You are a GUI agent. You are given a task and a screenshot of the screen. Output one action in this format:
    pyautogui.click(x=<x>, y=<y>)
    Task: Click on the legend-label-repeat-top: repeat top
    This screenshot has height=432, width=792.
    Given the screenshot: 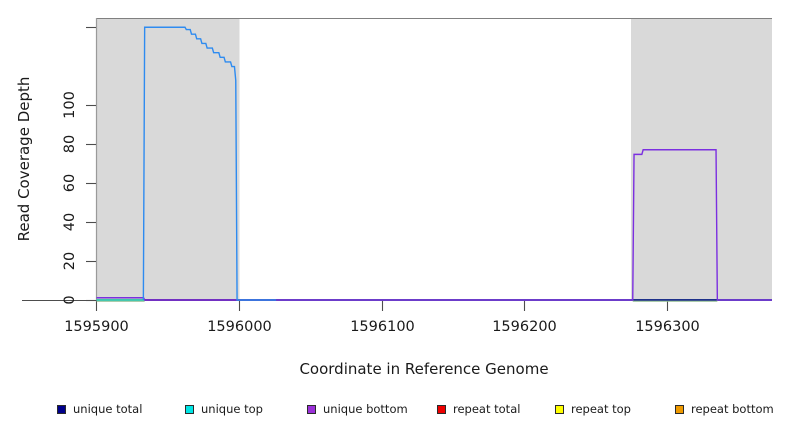 What is the action you would take?
    pyautogui.click(x=601, y=409)
    